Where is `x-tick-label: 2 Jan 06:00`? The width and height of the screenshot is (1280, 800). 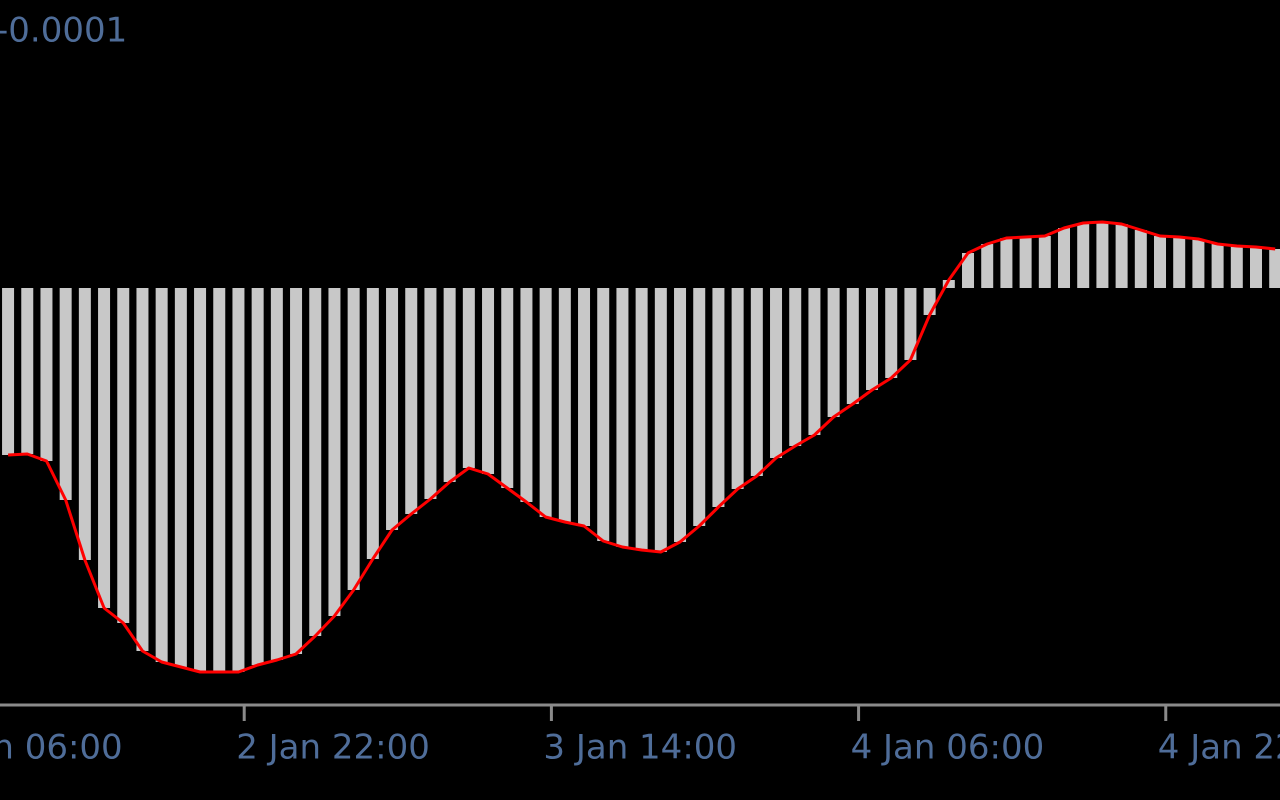 x-tick-label: 2 Jan 06:00 is located at coordinates (61, 748).